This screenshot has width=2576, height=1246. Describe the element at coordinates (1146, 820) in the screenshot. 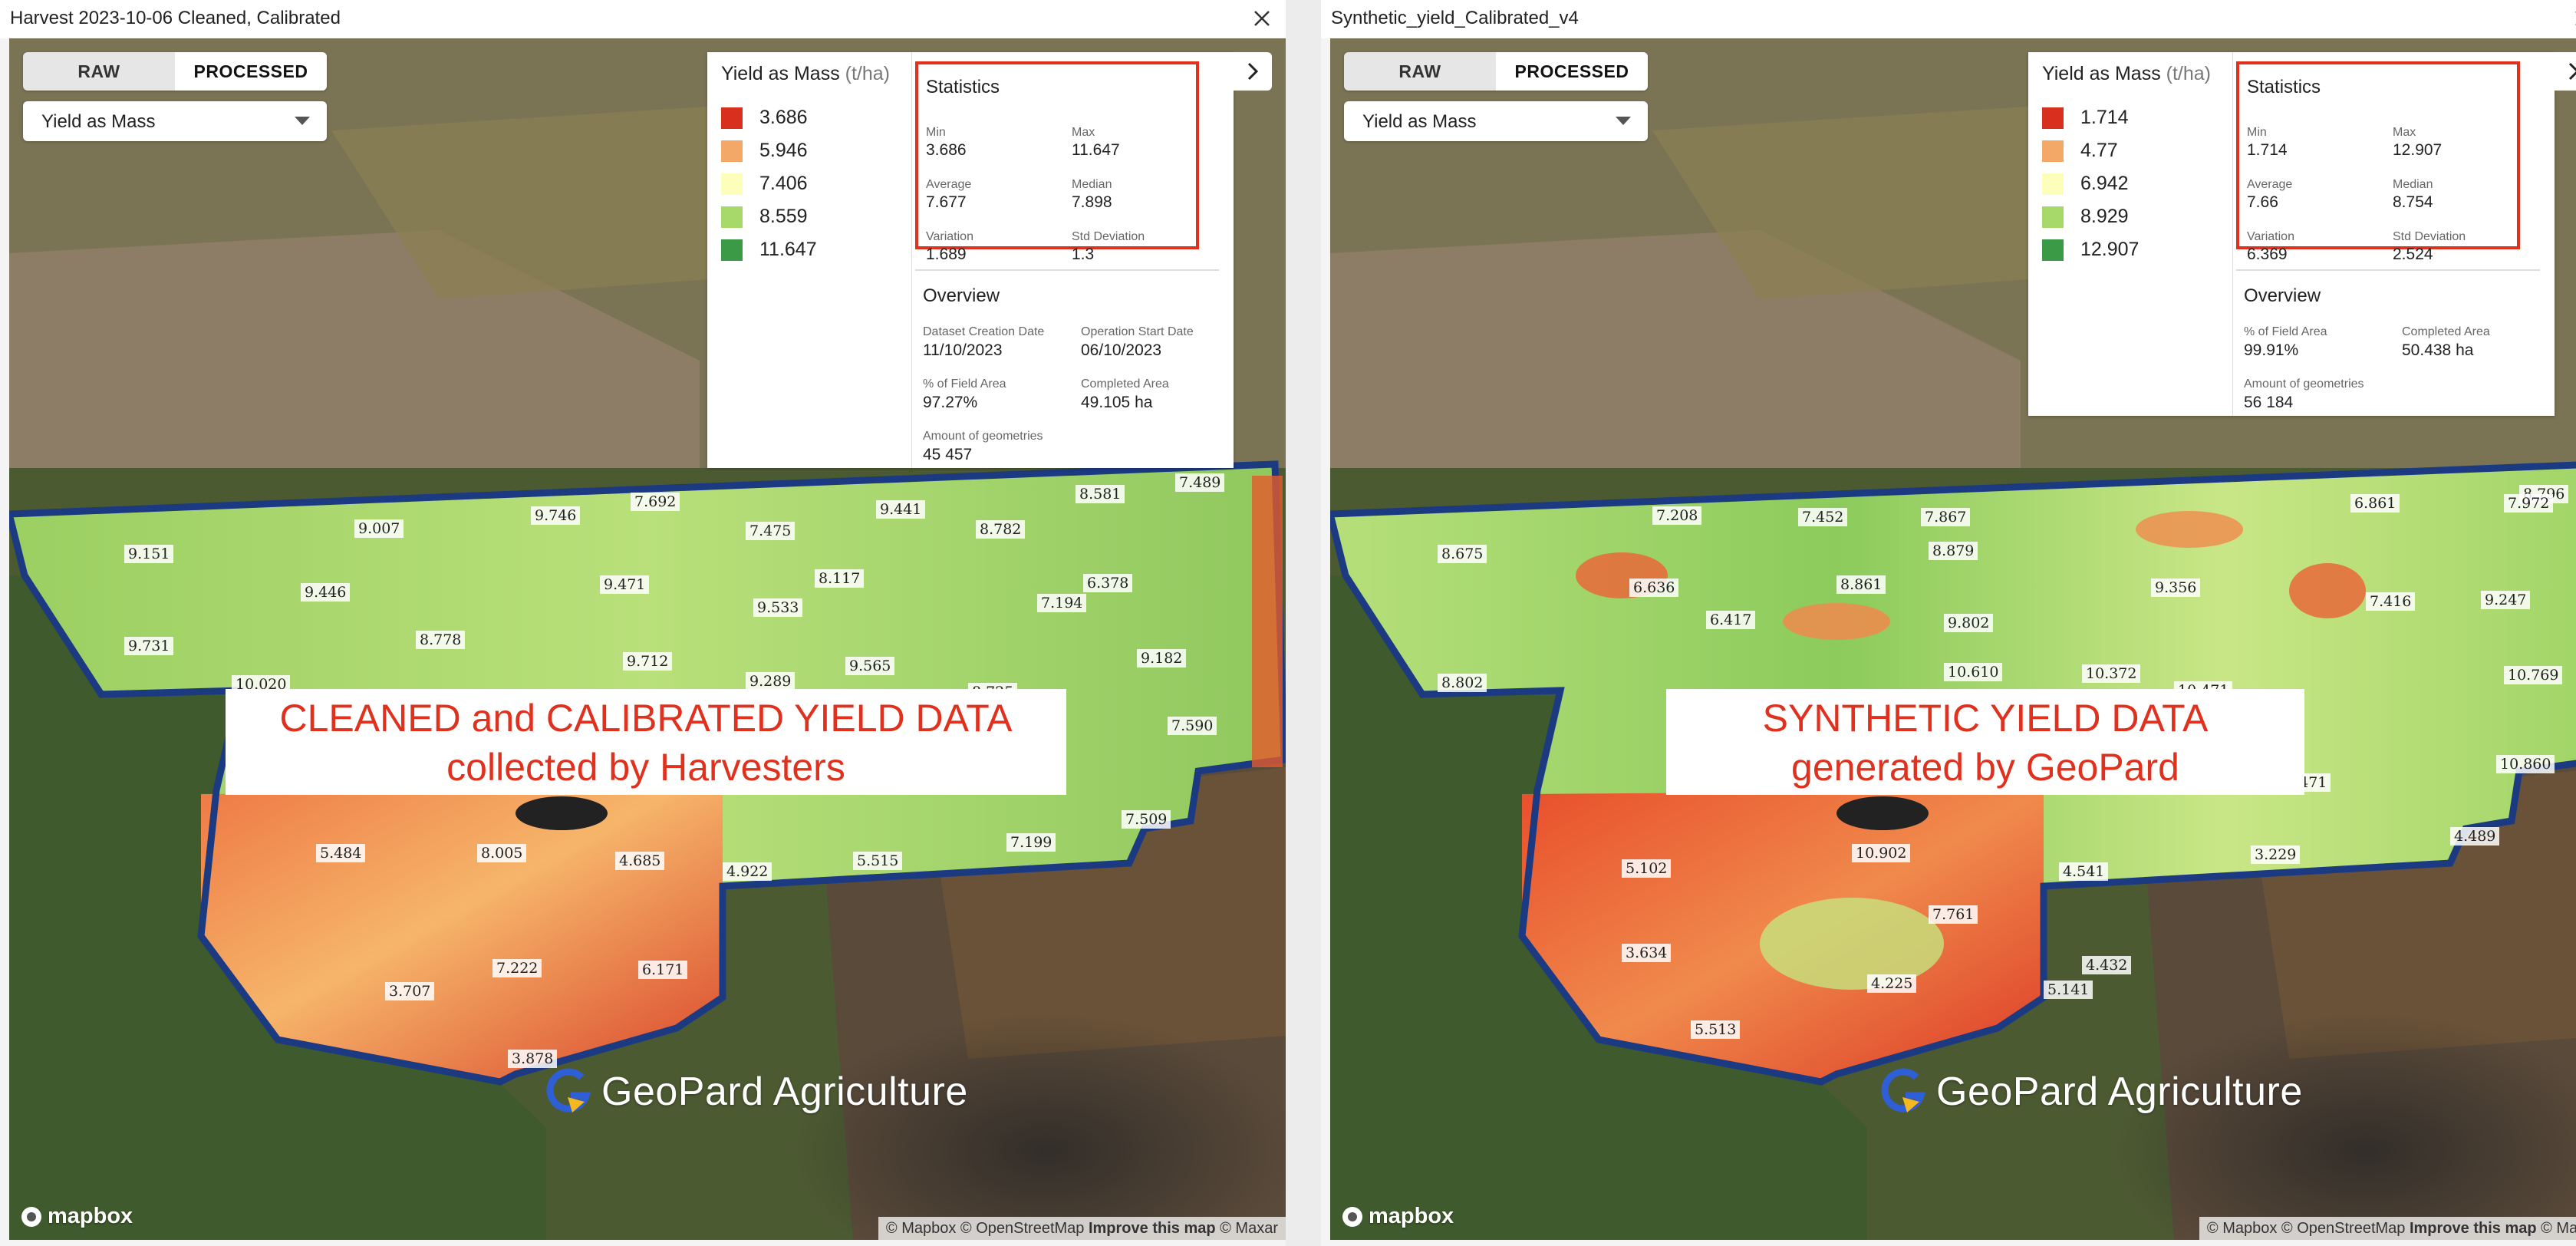

I see `map-value-label: 7.509` at that location.